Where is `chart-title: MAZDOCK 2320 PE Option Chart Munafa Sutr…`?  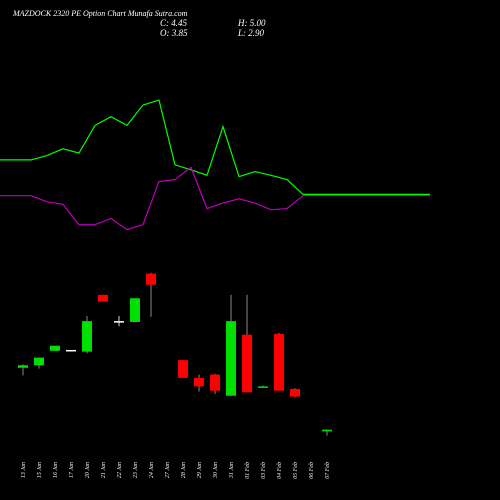 chart-title: MAZDOCK 2320 PE Option Chart Munafa Sutr… is located at coordinates (100, 13).